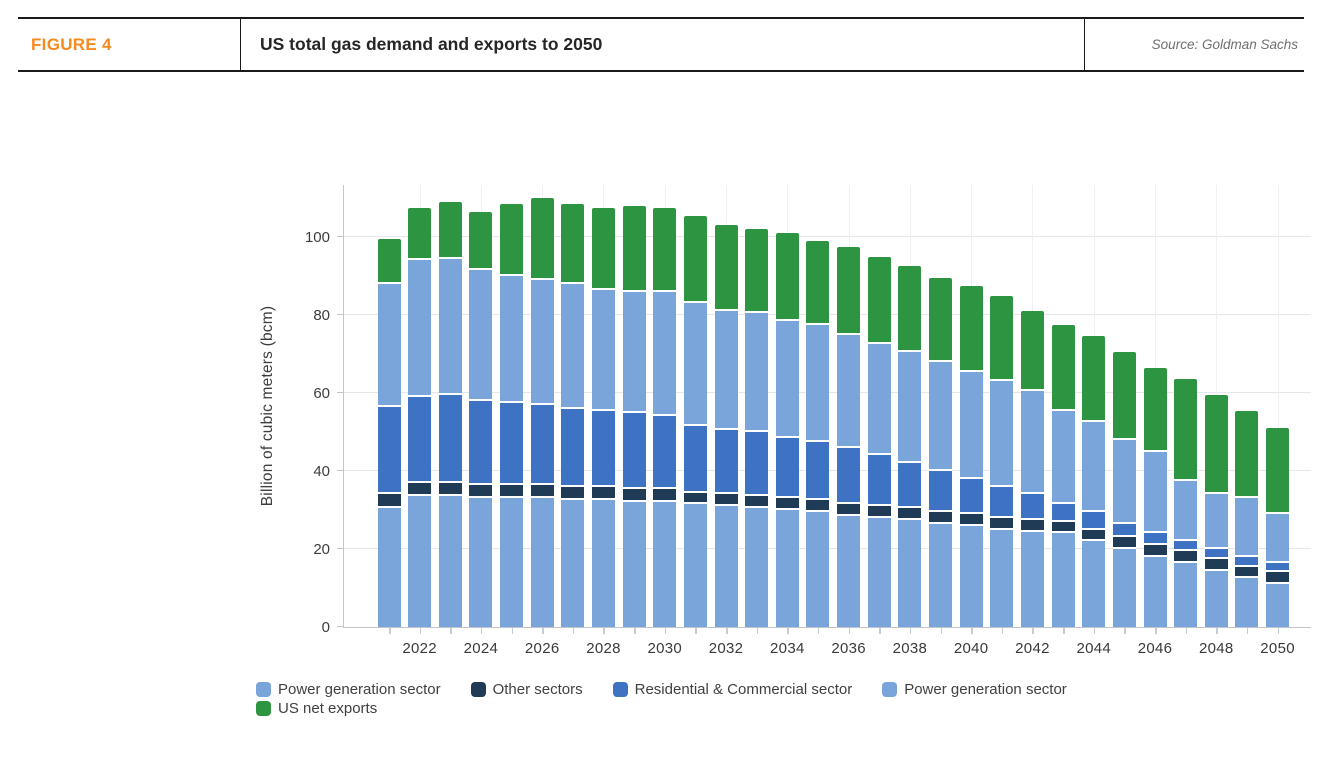  I want to click on bar-stack-2024, so click(481, 419).